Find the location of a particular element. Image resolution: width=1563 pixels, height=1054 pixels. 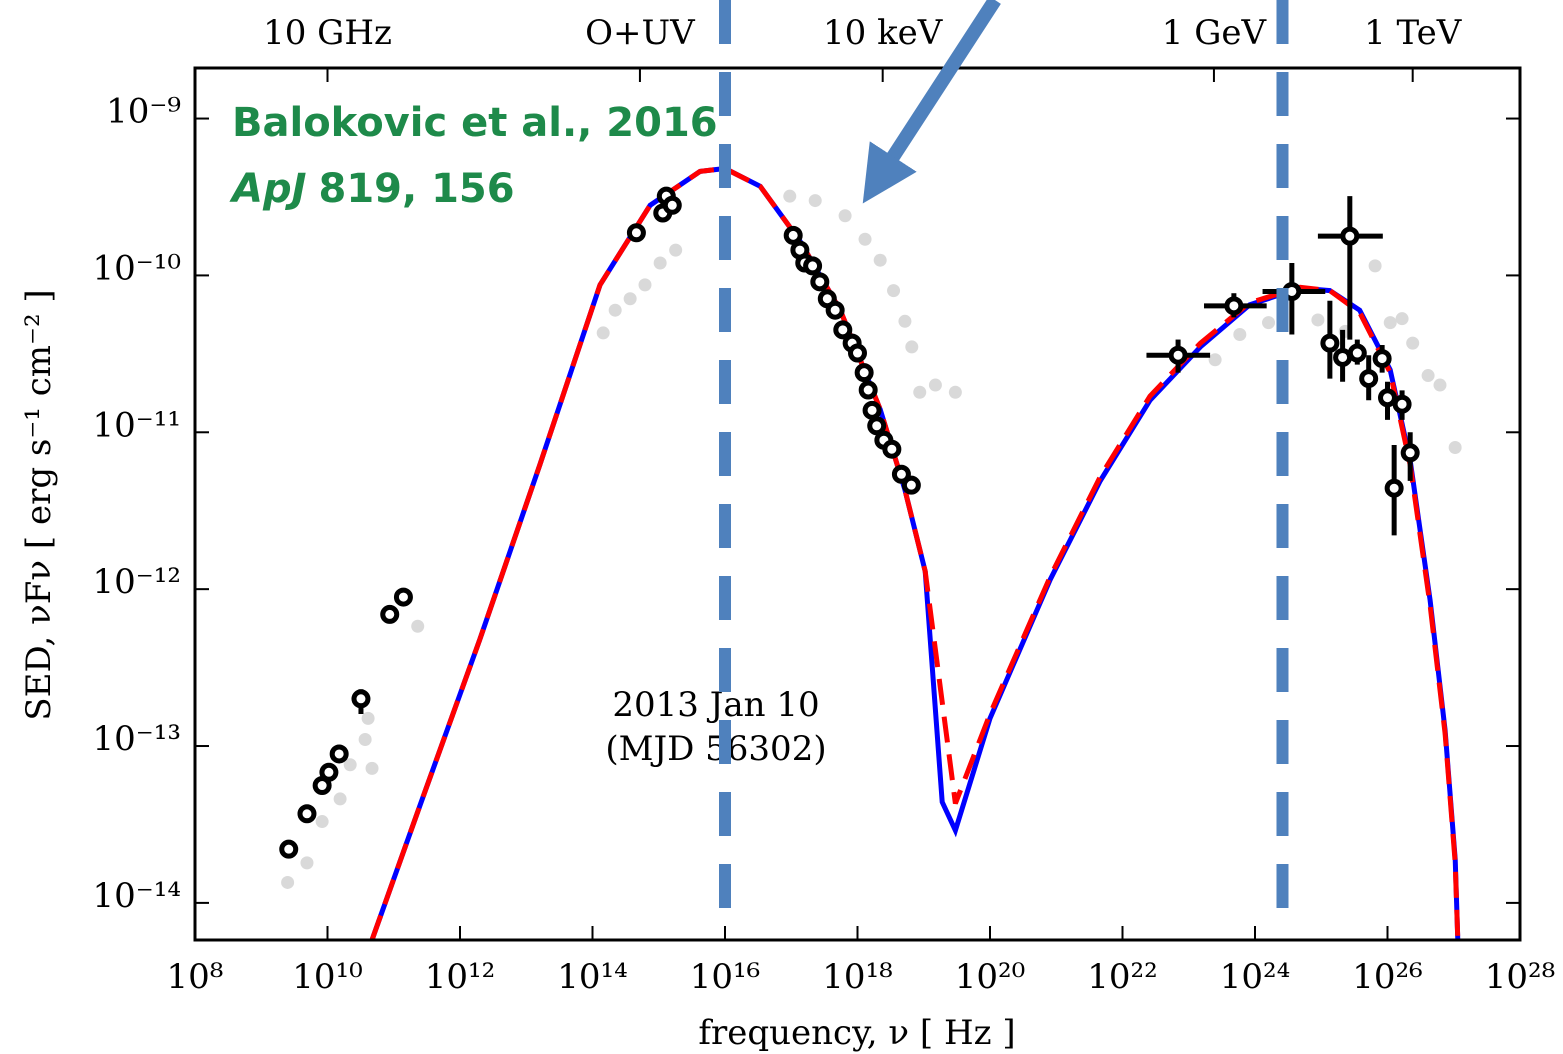

journal: ApJ is located at coordinates (268, 189).